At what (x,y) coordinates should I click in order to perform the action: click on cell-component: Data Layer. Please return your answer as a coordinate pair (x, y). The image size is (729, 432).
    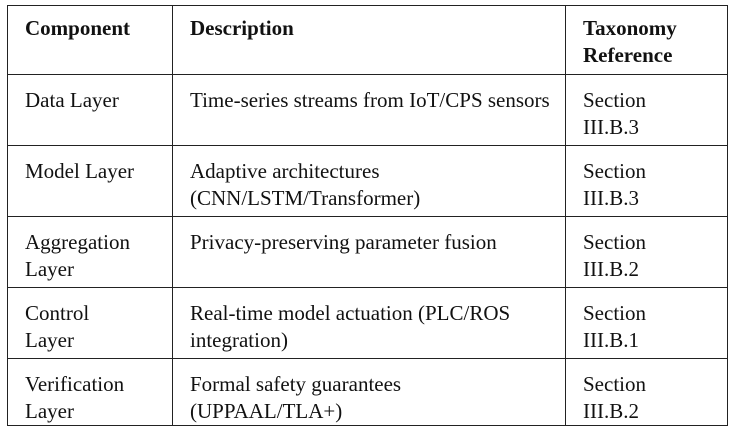
    Looking at the image, I should click on (90, 110).